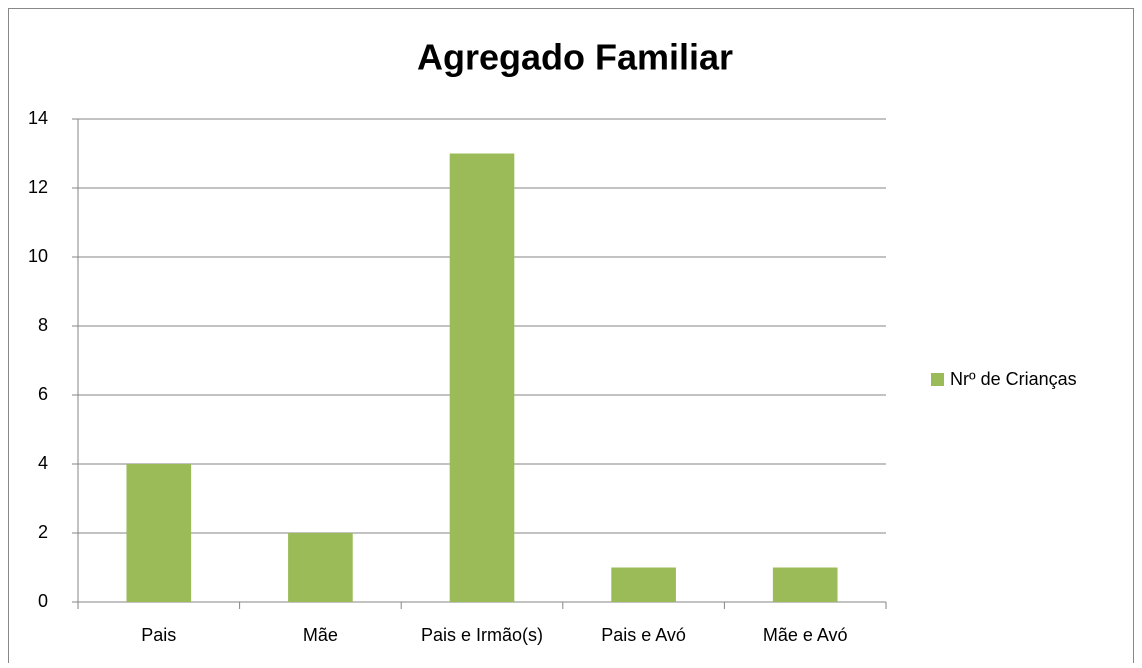  I want to click on x-tick-label: Pais e Irmão(s), so click(482, 635).